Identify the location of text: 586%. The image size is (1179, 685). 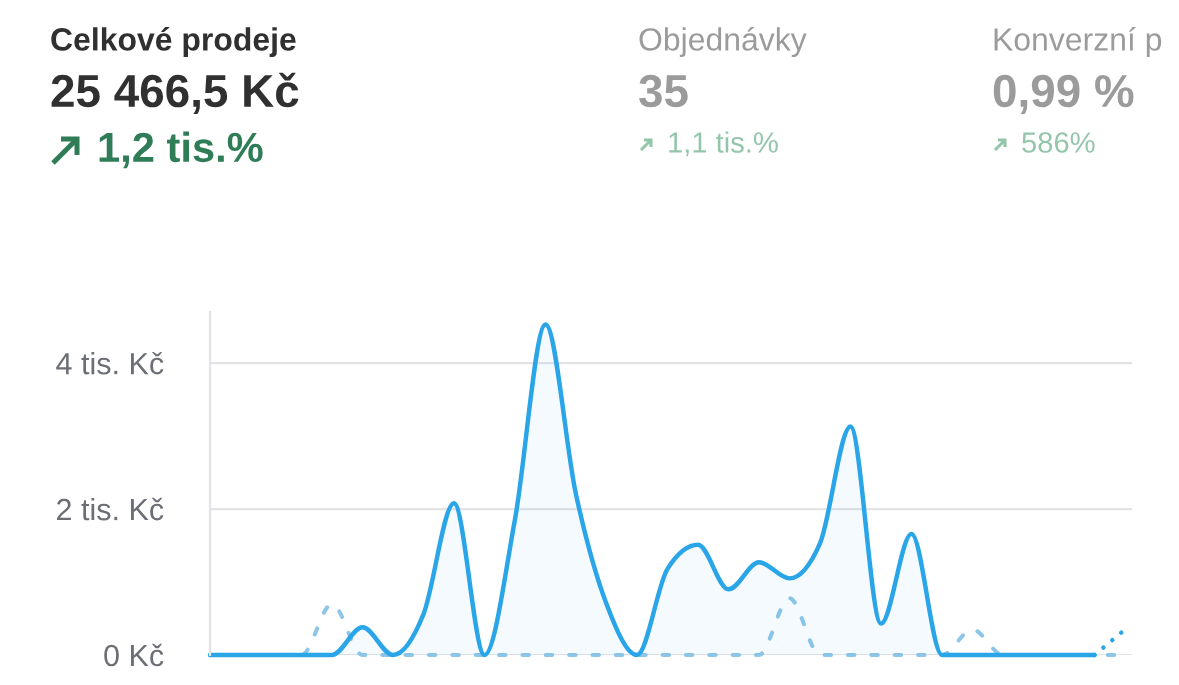
(1058, 142).